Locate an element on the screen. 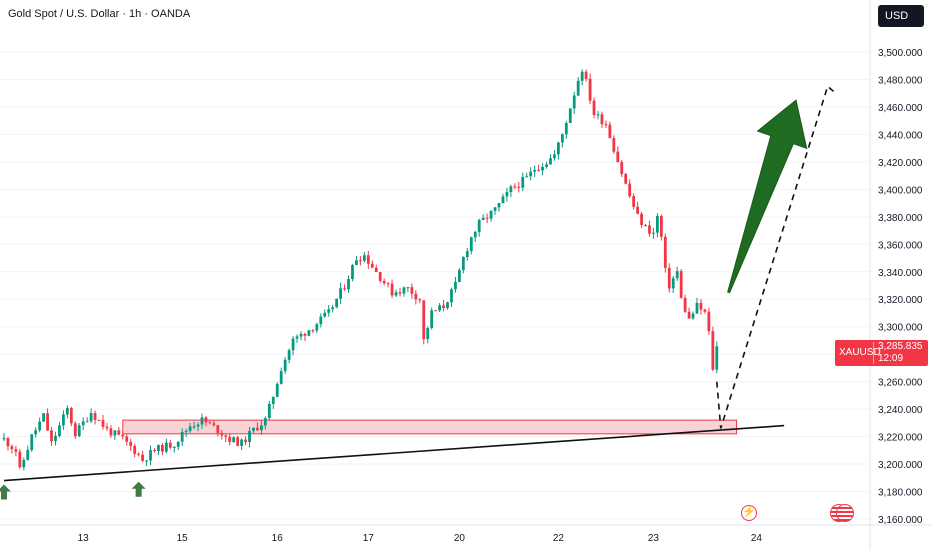 The width and height of the screenshot is (932, 550). y-tick-label: 3,220.000 is located at coordinates (900, 438).